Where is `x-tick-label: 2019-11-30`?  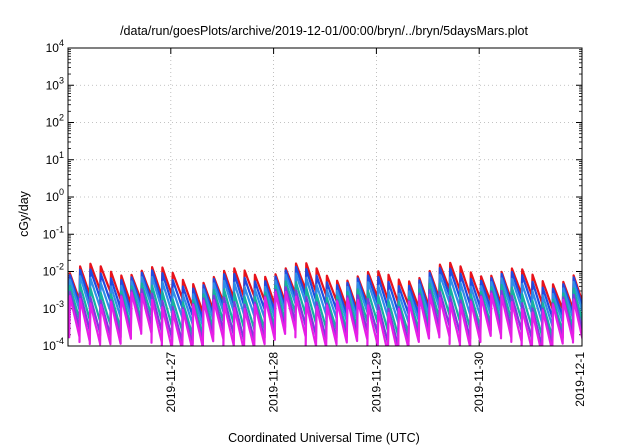
x-tick-label: 2019-11-30 is located at coordinates (479, 382).